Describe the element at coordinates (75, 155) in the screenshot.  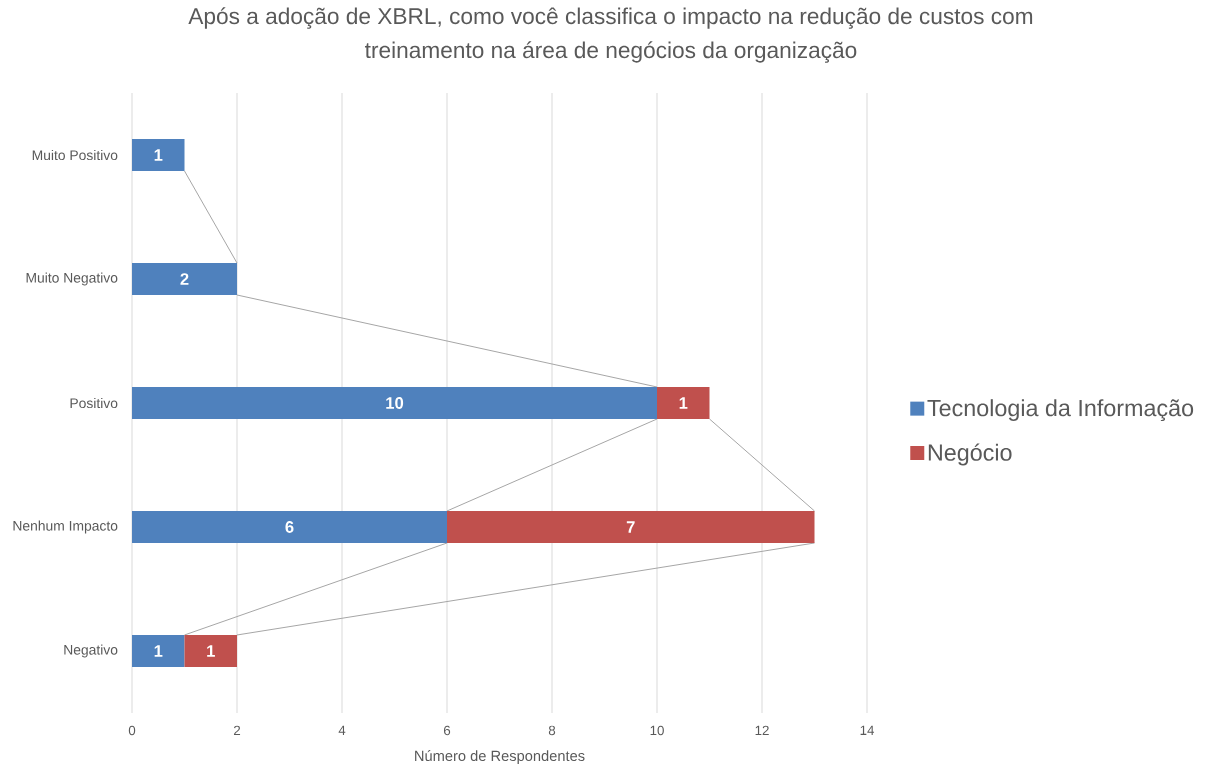
I see `y-tick-label: Muito Positivo` at that location.